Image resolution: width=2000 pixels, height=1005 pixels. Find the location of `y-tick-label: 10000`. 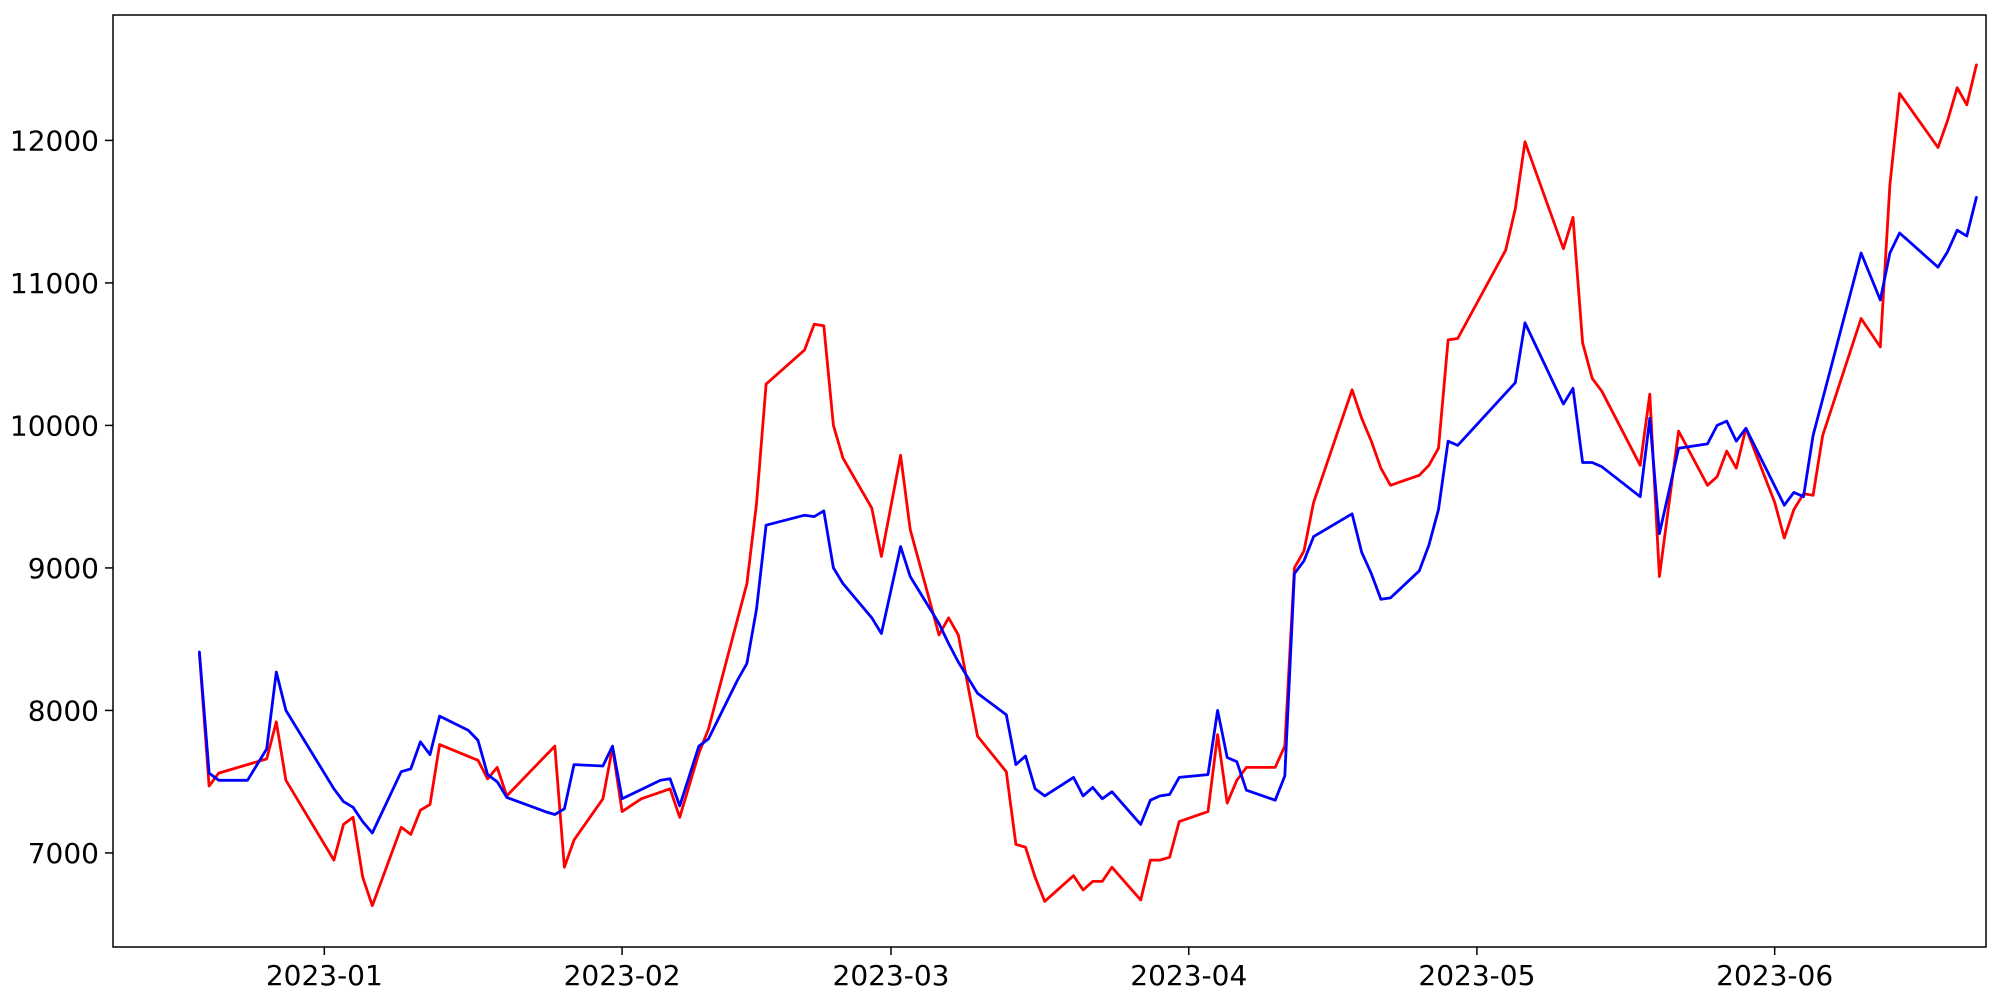

y-tick-label: 10000 is located at coordinates (54, 425).